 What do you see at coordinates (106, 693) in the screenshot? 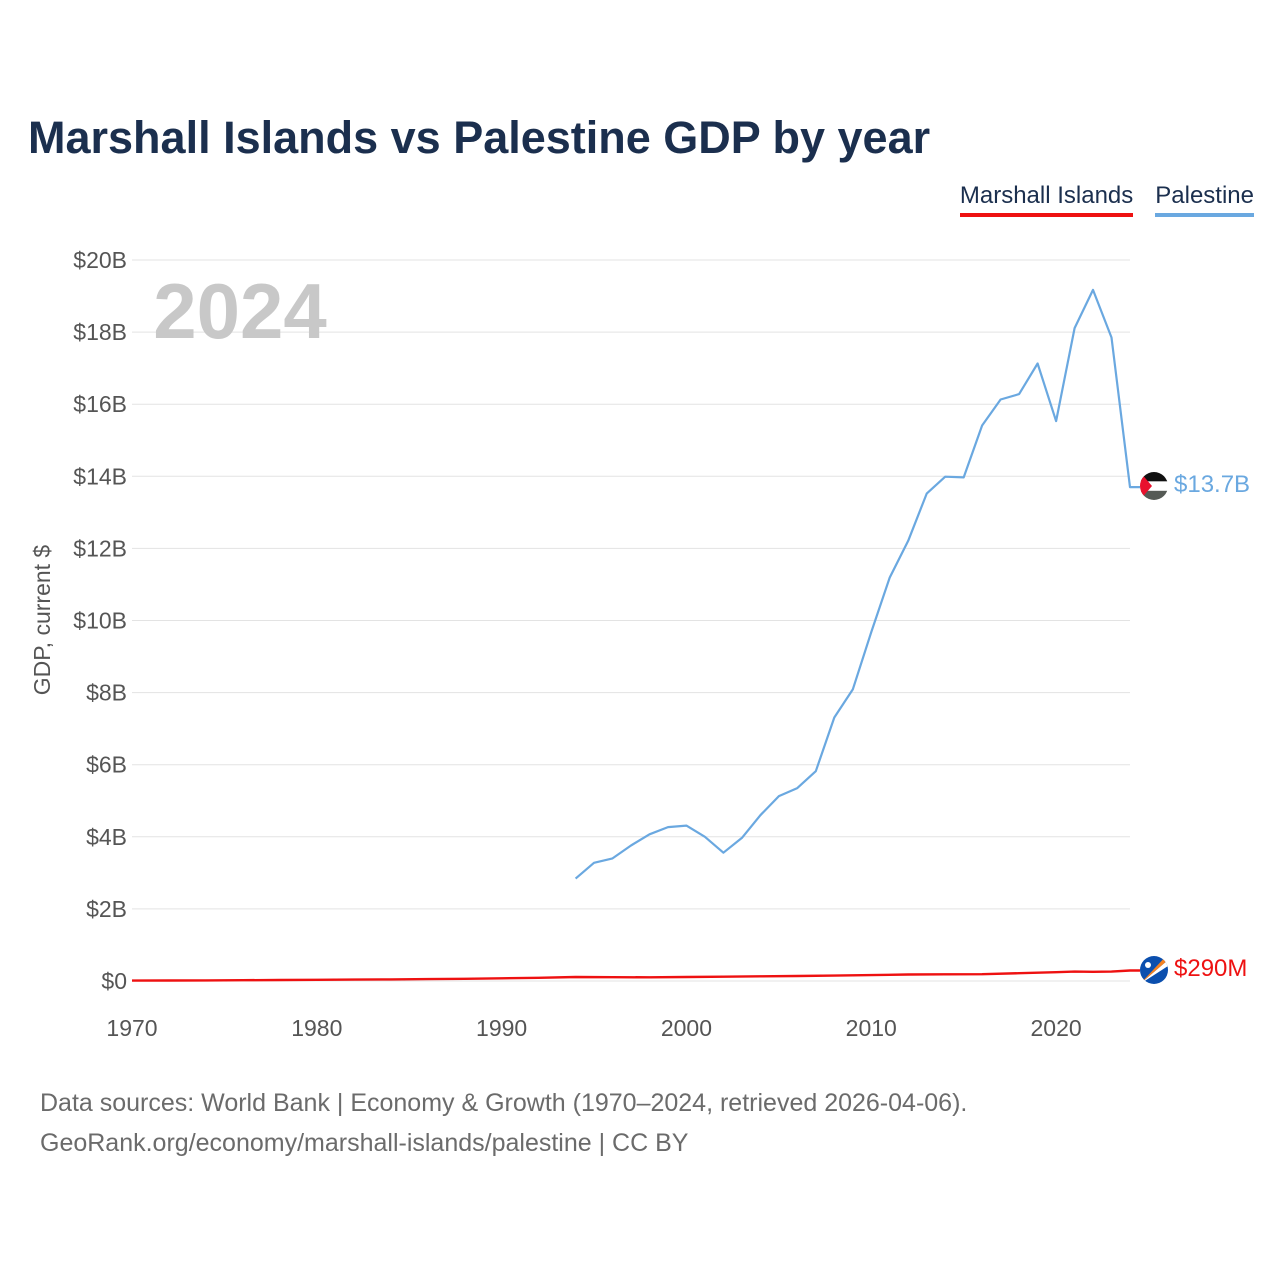
I see `y-tick-label: $8B` at bounding box center [106, 693].